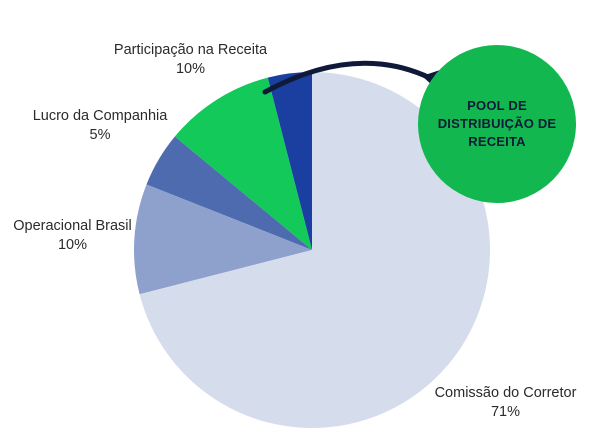 This screenshot has height=447, width=600. Describe the element at coordinates (190, 69) in the screenshot. I see `label-participacao-value: 10%` at that location.